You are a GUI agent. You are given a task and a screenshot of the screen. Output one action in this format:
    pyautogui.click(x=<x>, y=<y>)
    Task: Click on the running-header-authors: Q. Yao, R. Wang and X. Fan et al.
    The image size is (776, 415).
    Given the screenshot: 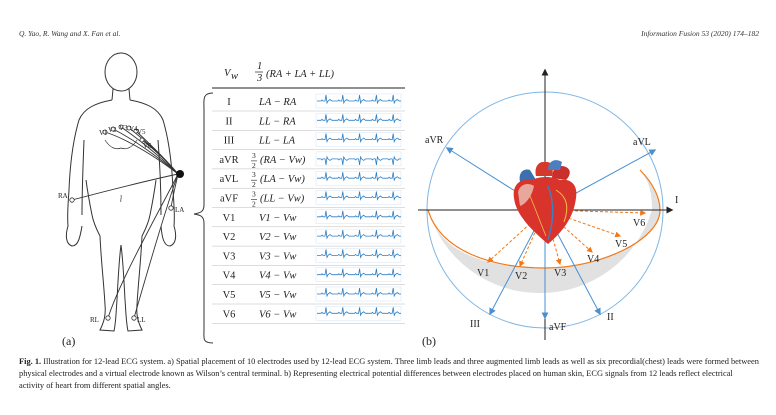 What is the action you would take?
    pyautogui.click(x=70, y=33)
    